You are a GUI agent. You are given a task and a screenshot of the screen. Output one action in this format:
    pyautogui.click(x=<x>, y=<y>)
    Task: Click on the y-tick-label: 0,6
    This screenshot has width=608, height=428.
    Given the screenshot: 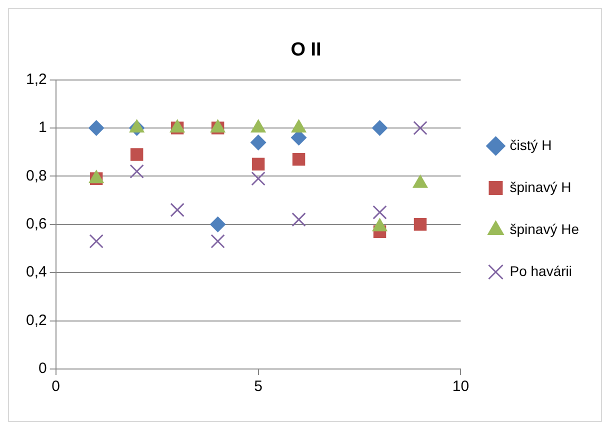 What is the action you would take?
    pyautogui.click(x=36, y=224)
    